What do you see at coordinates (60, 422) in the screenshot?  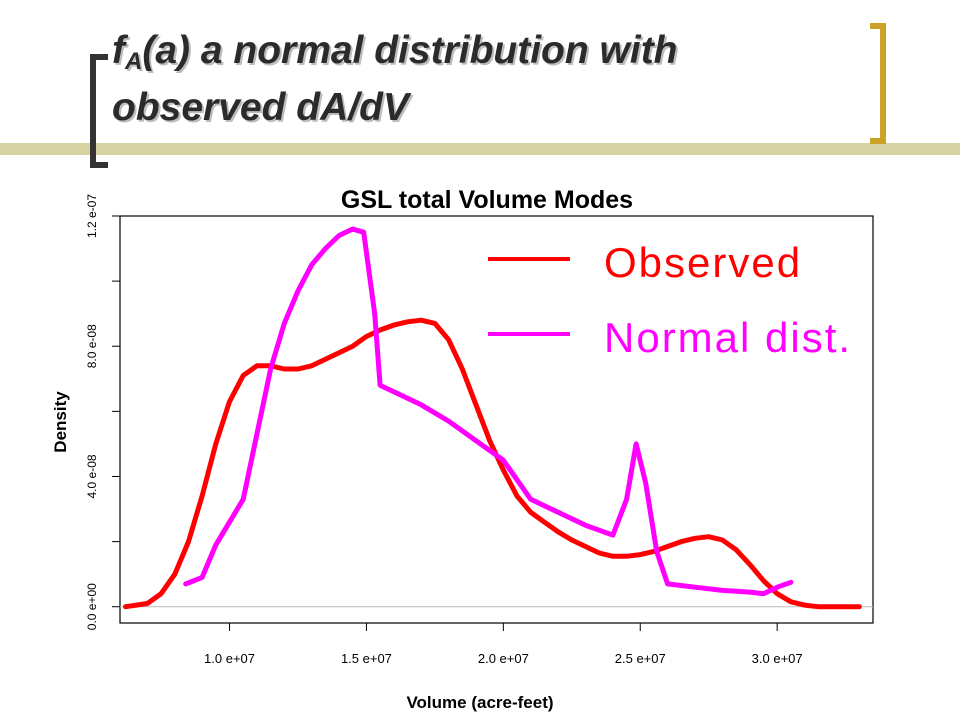 I see `y-axis-label: Density` at bounding box center [60, 422].